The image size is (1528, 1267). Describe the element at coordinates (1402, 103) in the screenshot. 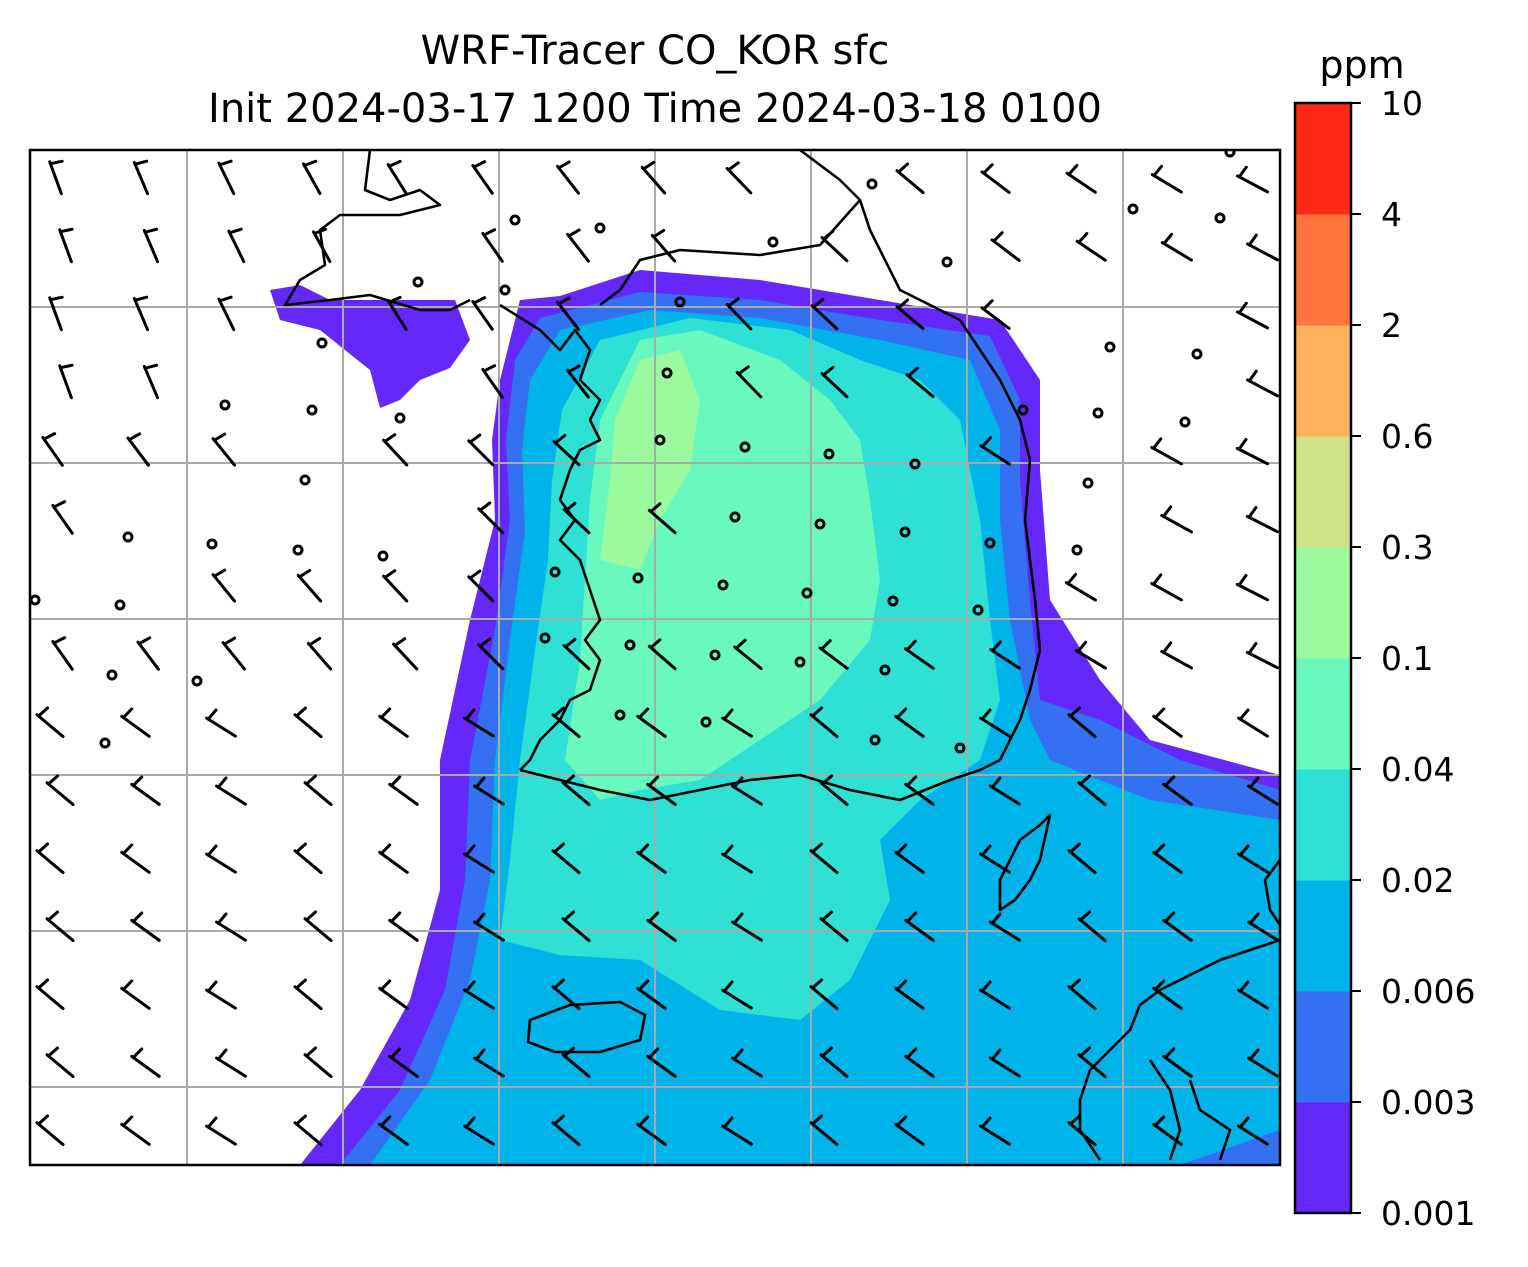

I see `colorbar-tick-label: 10` at that location.